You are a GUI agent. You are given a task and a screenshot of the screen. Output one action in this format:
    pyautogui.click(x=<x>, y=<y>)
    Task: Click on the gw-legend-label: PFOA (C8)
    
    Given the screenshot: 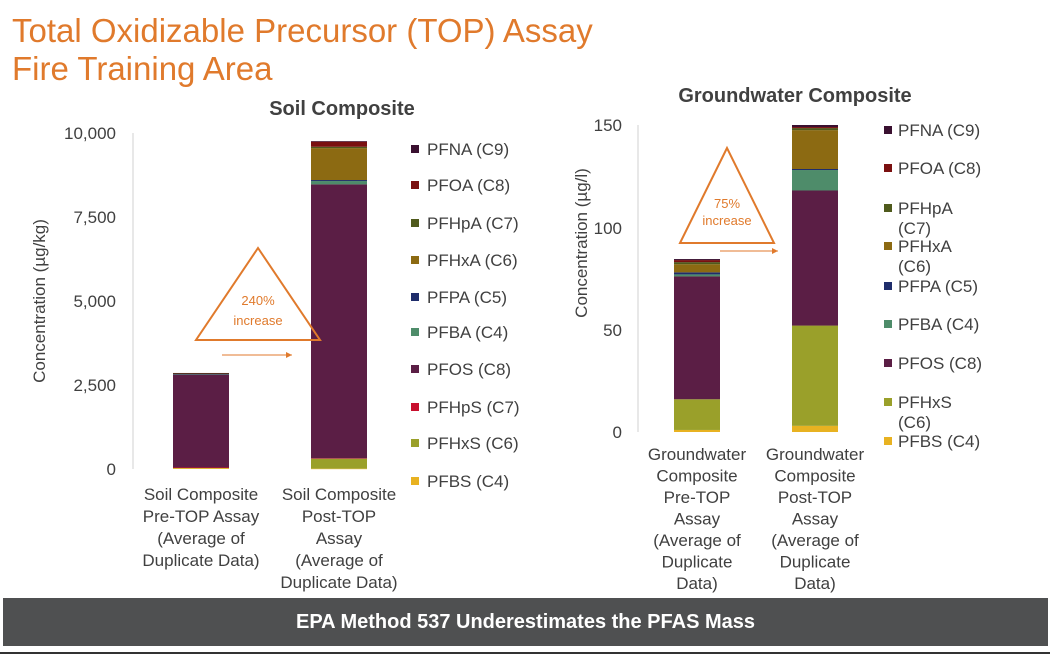 What is the action you would take?
    pyautogui.click(x=939, y=168)
    